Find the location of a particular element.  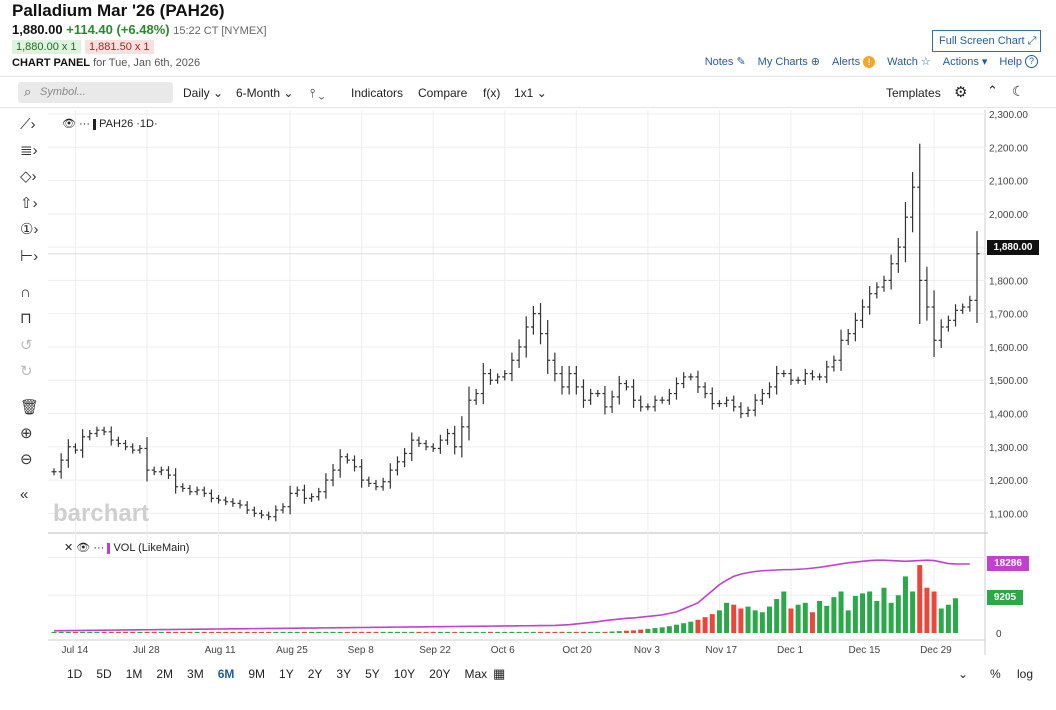

annotation-tool-icon: ①› is located at coordinates (29, 229).